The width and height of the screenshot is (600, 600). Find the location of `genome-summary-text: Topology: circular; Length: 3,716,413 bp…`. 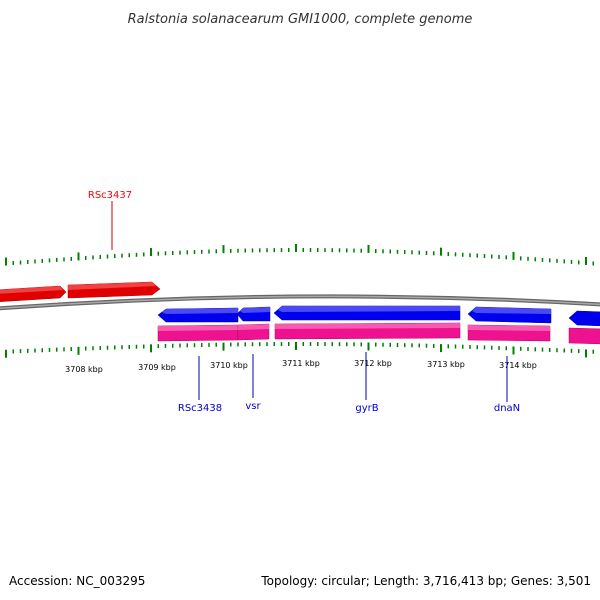

genome-summary-text: Topology: circular; Length: 3,716,413 bp… is located at coordinates (425, 581).